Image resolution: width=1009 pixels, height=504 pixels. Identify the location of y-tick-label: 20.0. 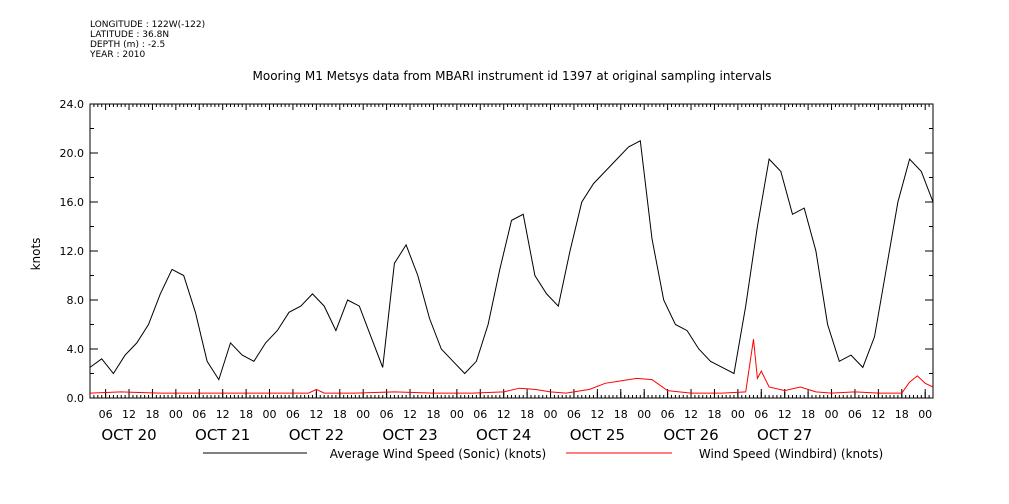
(72, 153).